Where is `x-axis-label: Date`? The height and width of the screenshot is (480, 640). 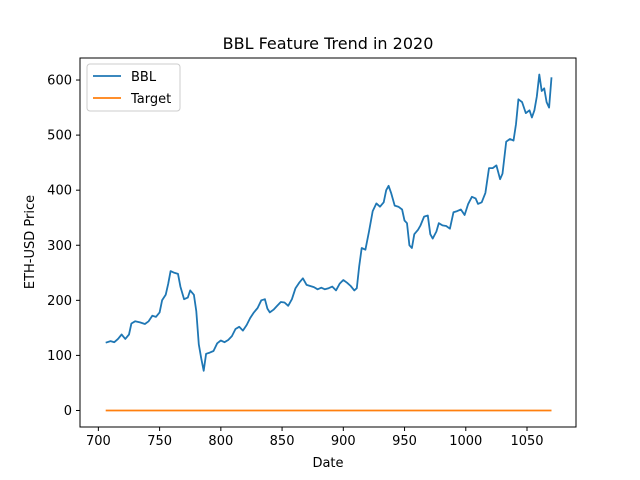
x-axis-label: Date is located at coordinates (327, 463).